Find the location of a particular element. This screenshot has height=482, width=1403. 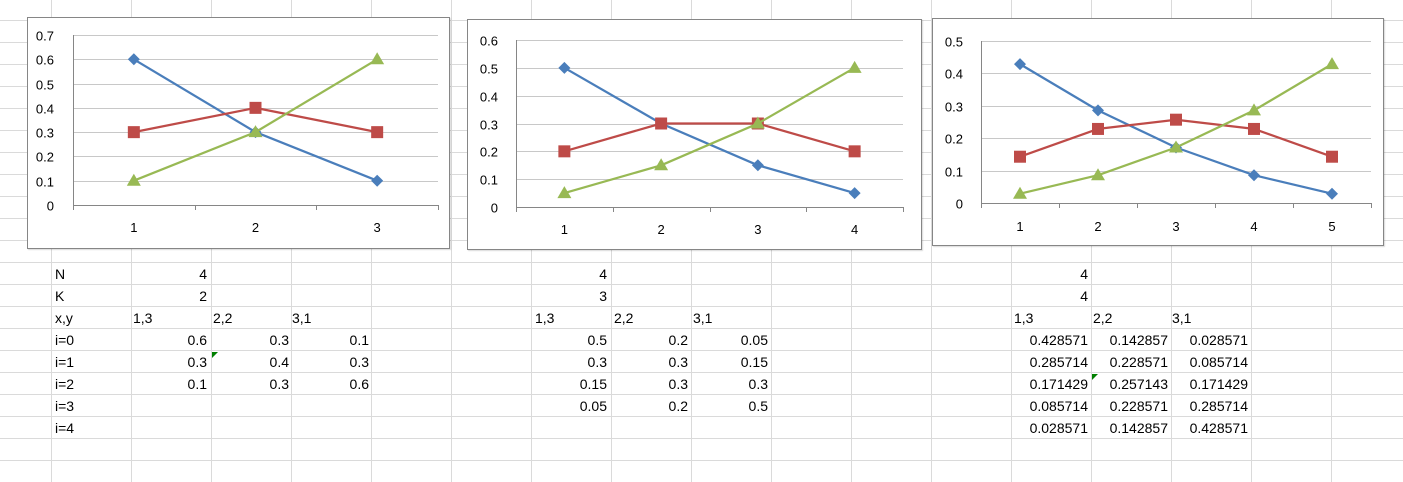

x-tick-label: 4 is located at coordinates (854, 229).